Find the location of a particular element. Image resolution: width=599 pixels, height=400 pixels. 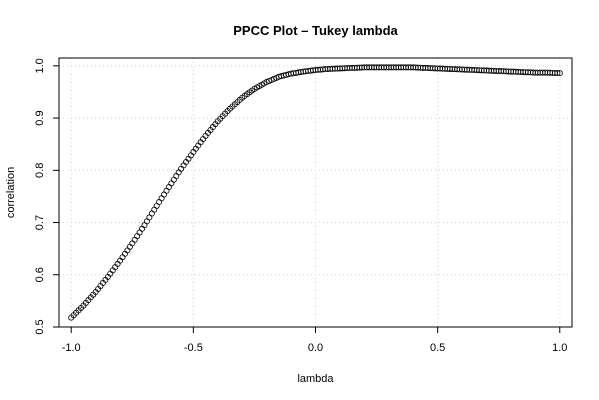

x-tick-label-3: 0.5 is located at coordinates (437, 348).